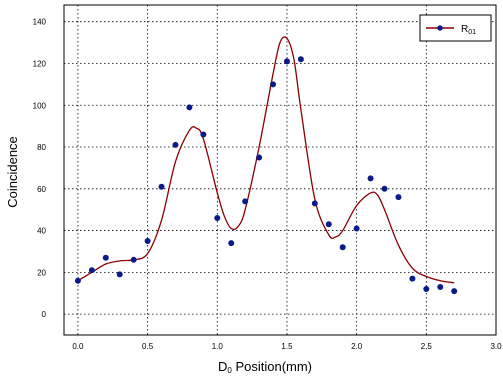 This screenshot has height=379, width=503. I want to click on y-tick-label: 0, so click(44, 314).